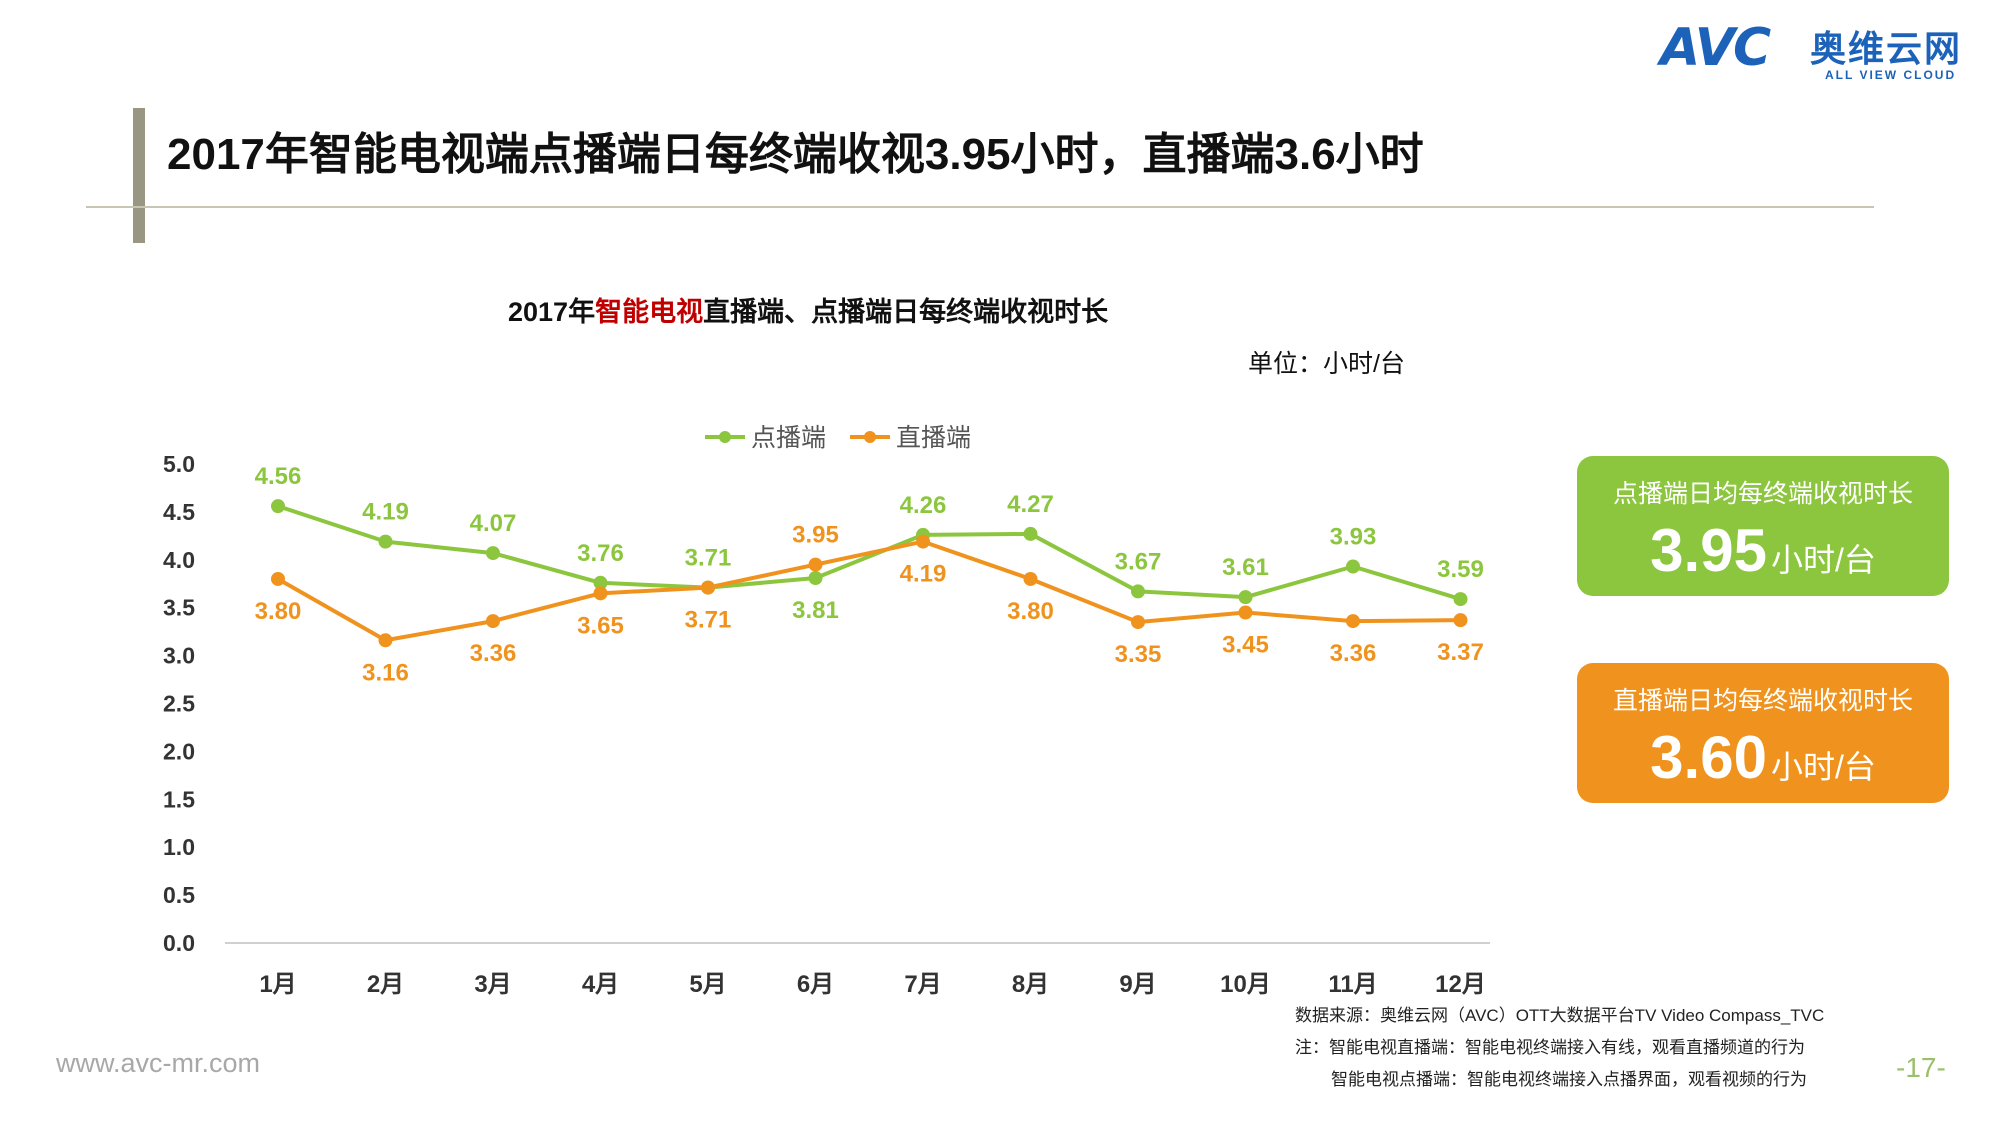 The width and height of the screenshot is (2000, 1125). Describe the element at coordinates (708, 558) in the screenshot. I see `vod-data-label: 3.71` at that location.